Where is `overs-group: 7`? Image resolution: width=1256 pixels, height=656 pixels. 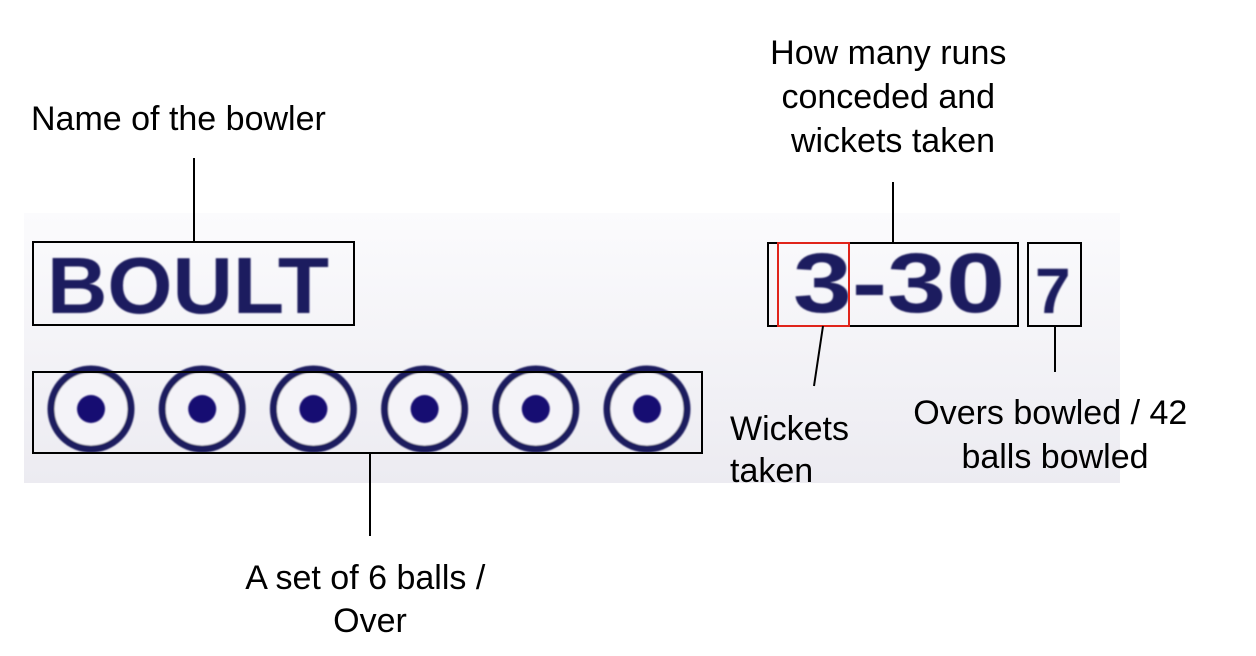 overs-group: 7 is located at coordinates (1054, 284).